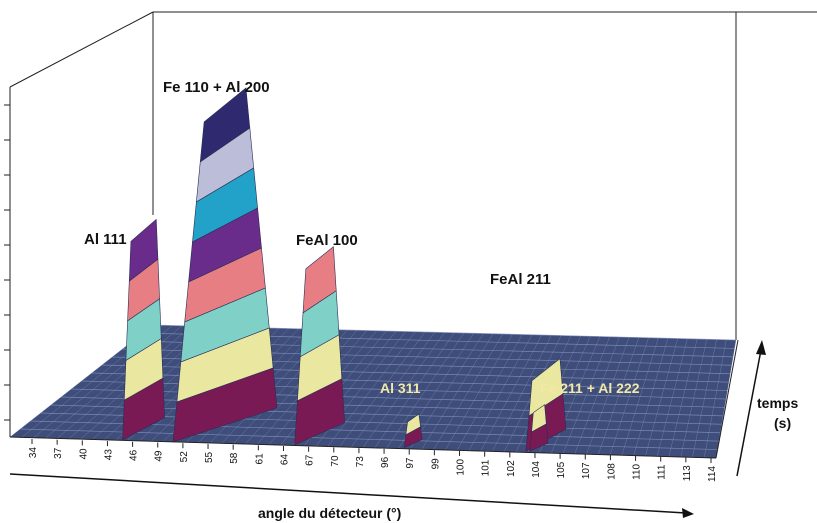 This screenshot has height=523, width=817. I want to click on x-tick-label: 104, so click(536, 469).